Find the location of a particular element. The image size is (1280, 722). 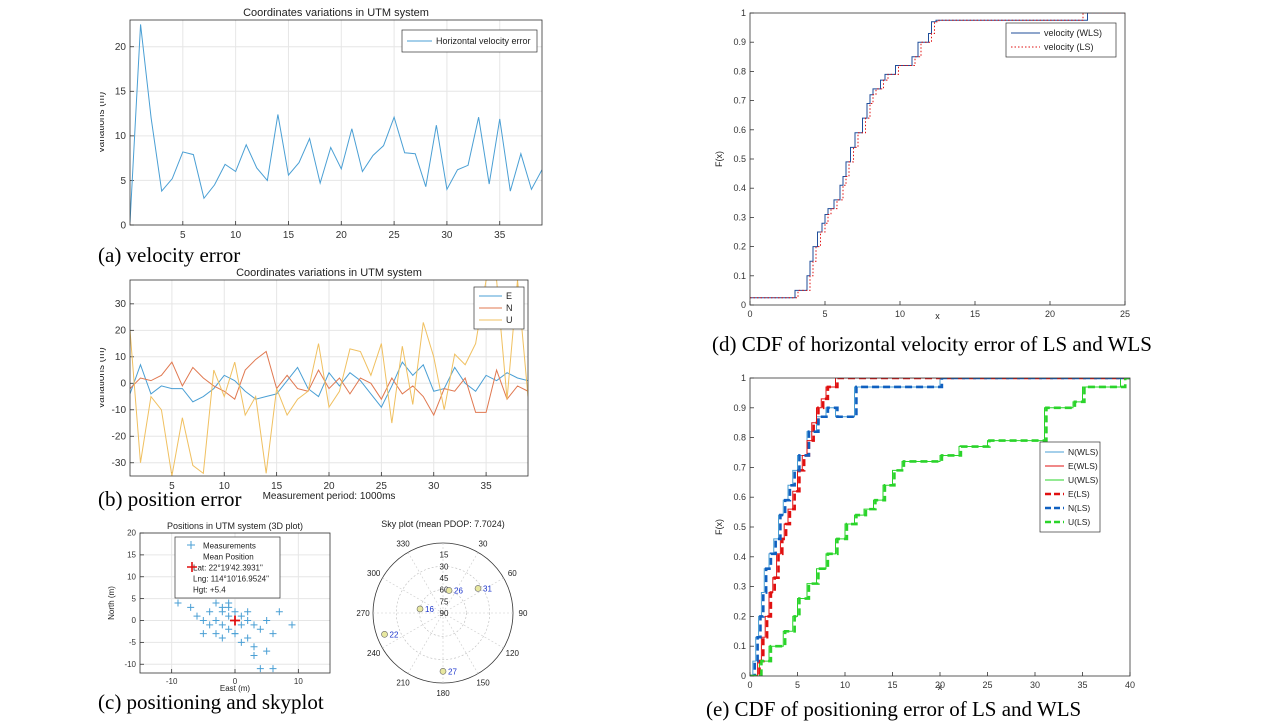

chart-title: Positions in UTM system (3D plot) is located at coordinates (235, 526).